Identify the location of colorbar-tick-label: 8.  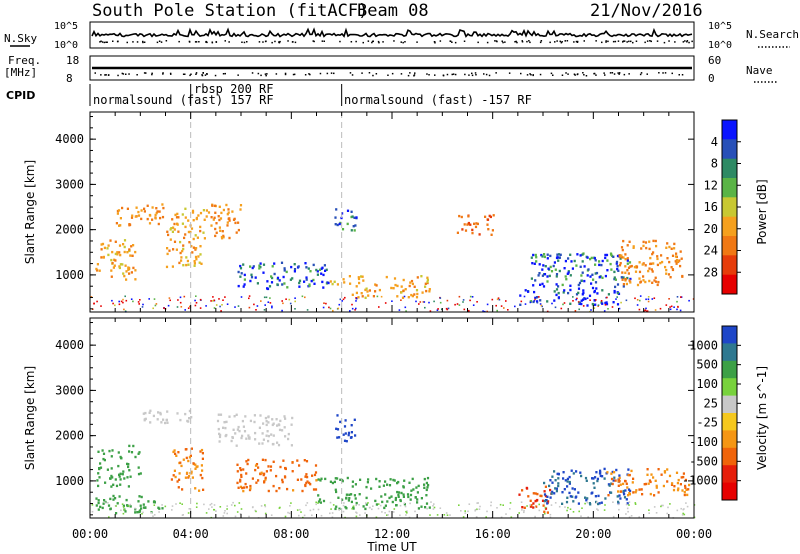
(714, 164).